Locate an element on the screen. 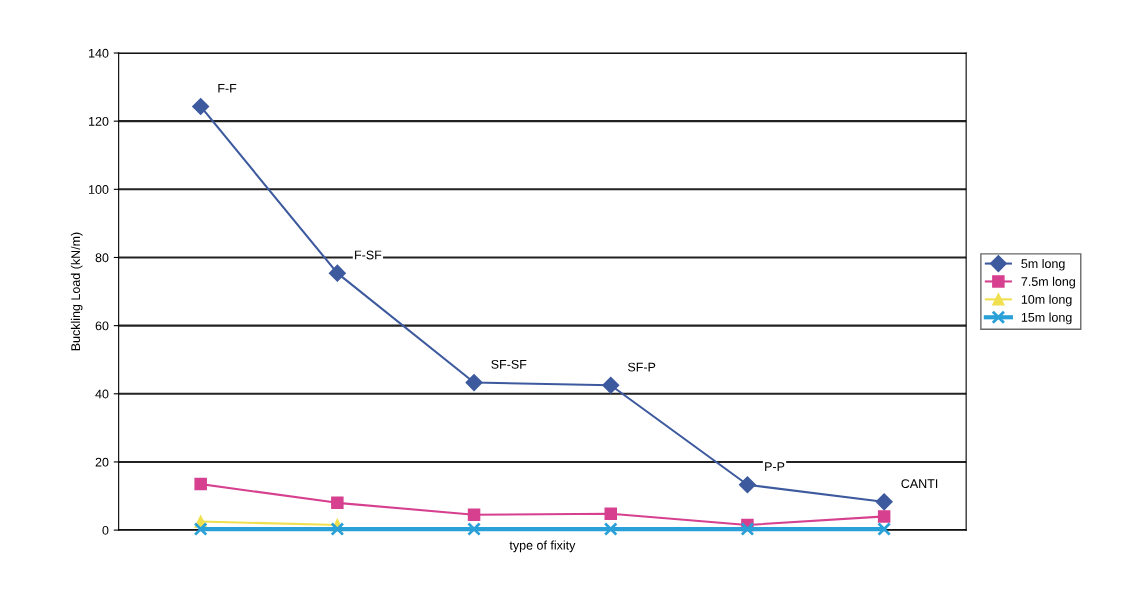 The image size is (1130, 589). y-tick-label: 100 is located at coordinates (99, 189).